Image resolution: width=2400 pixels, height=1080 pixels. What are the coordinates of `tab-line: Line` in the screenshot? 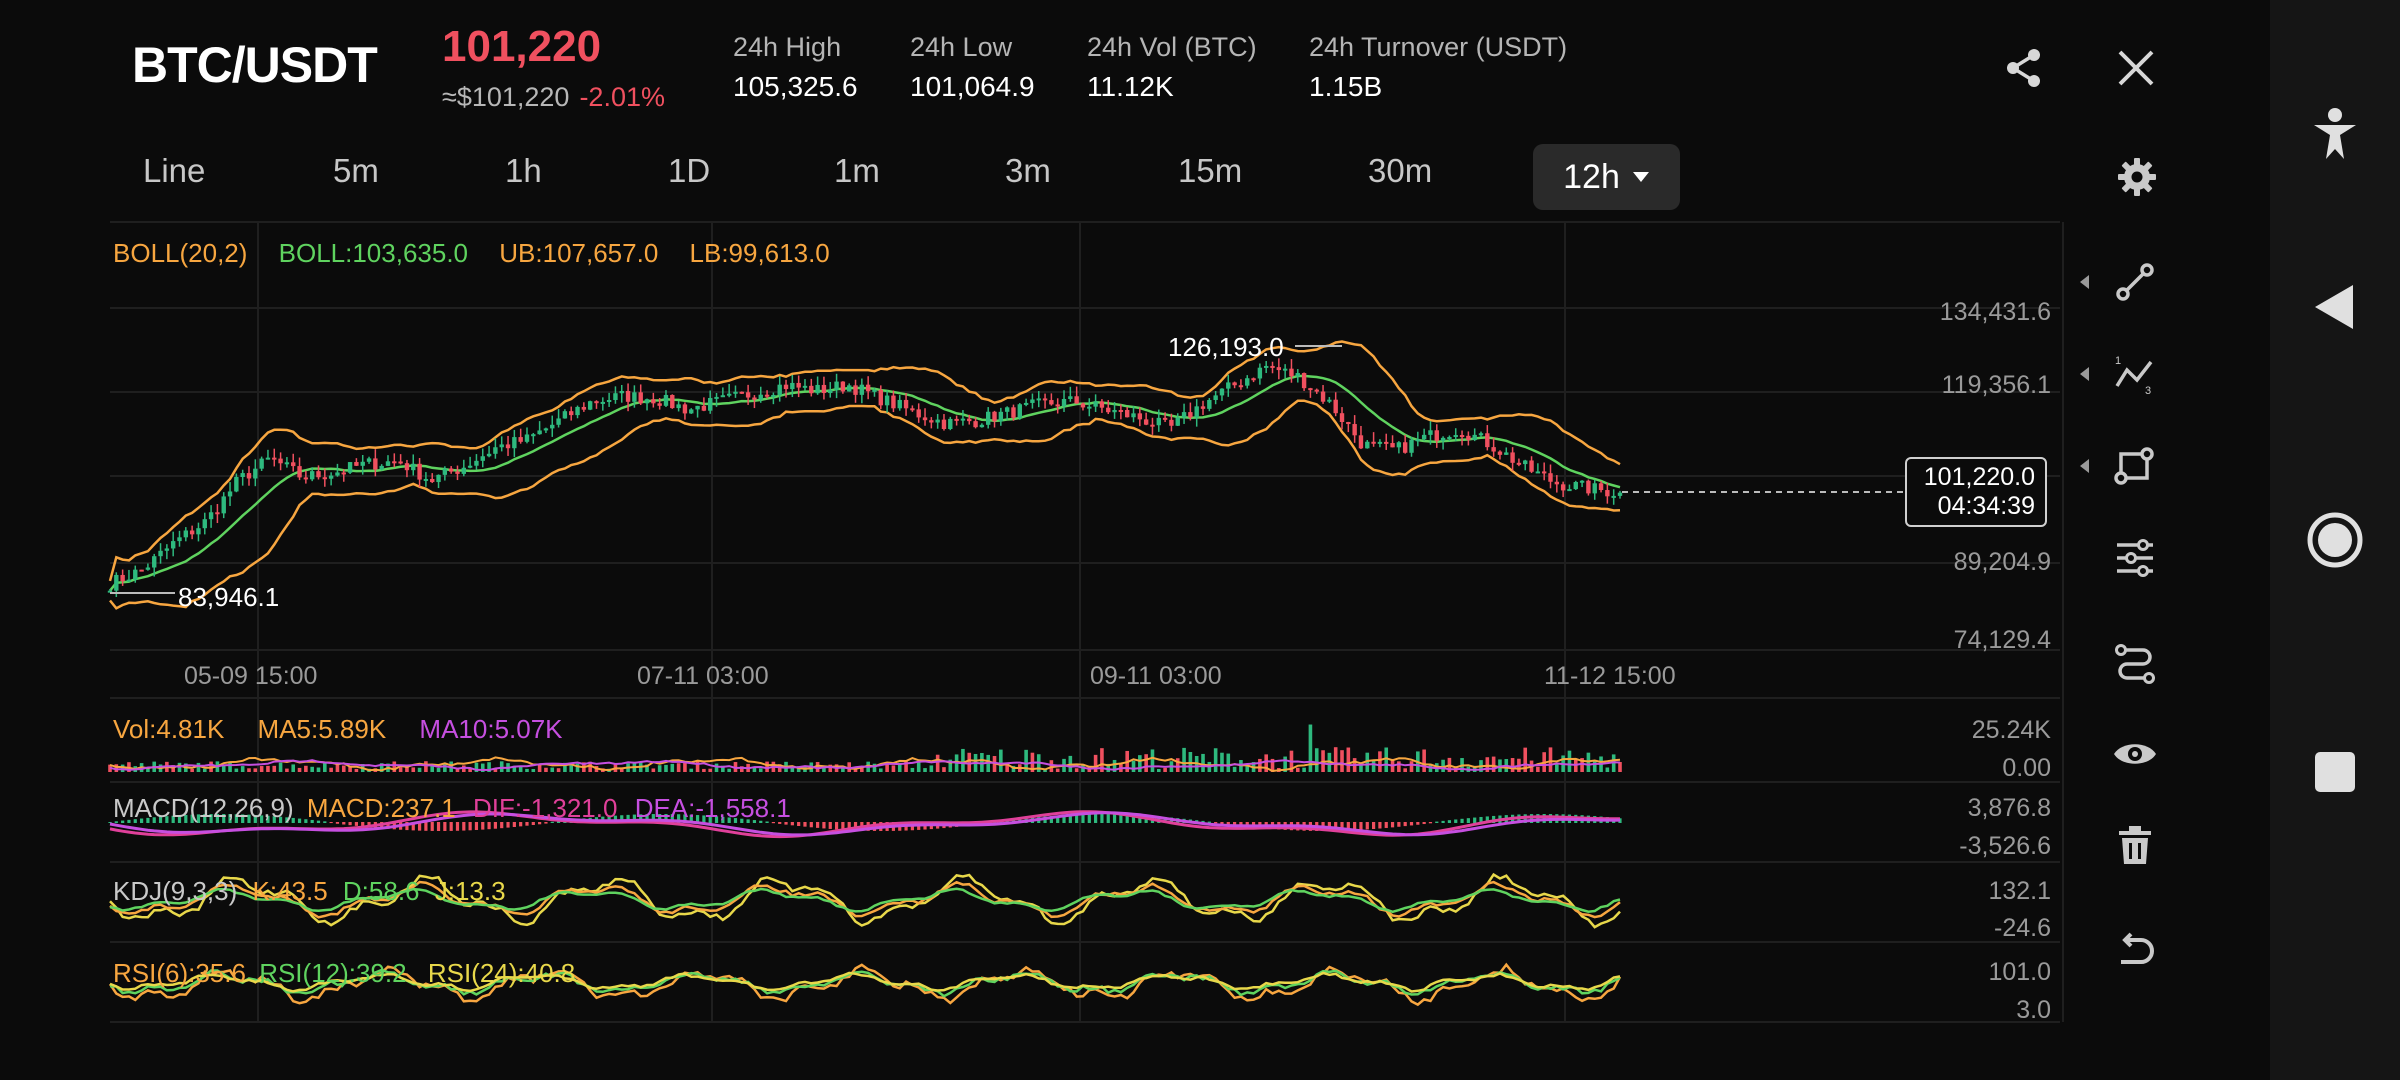 It's located at (174, 170).